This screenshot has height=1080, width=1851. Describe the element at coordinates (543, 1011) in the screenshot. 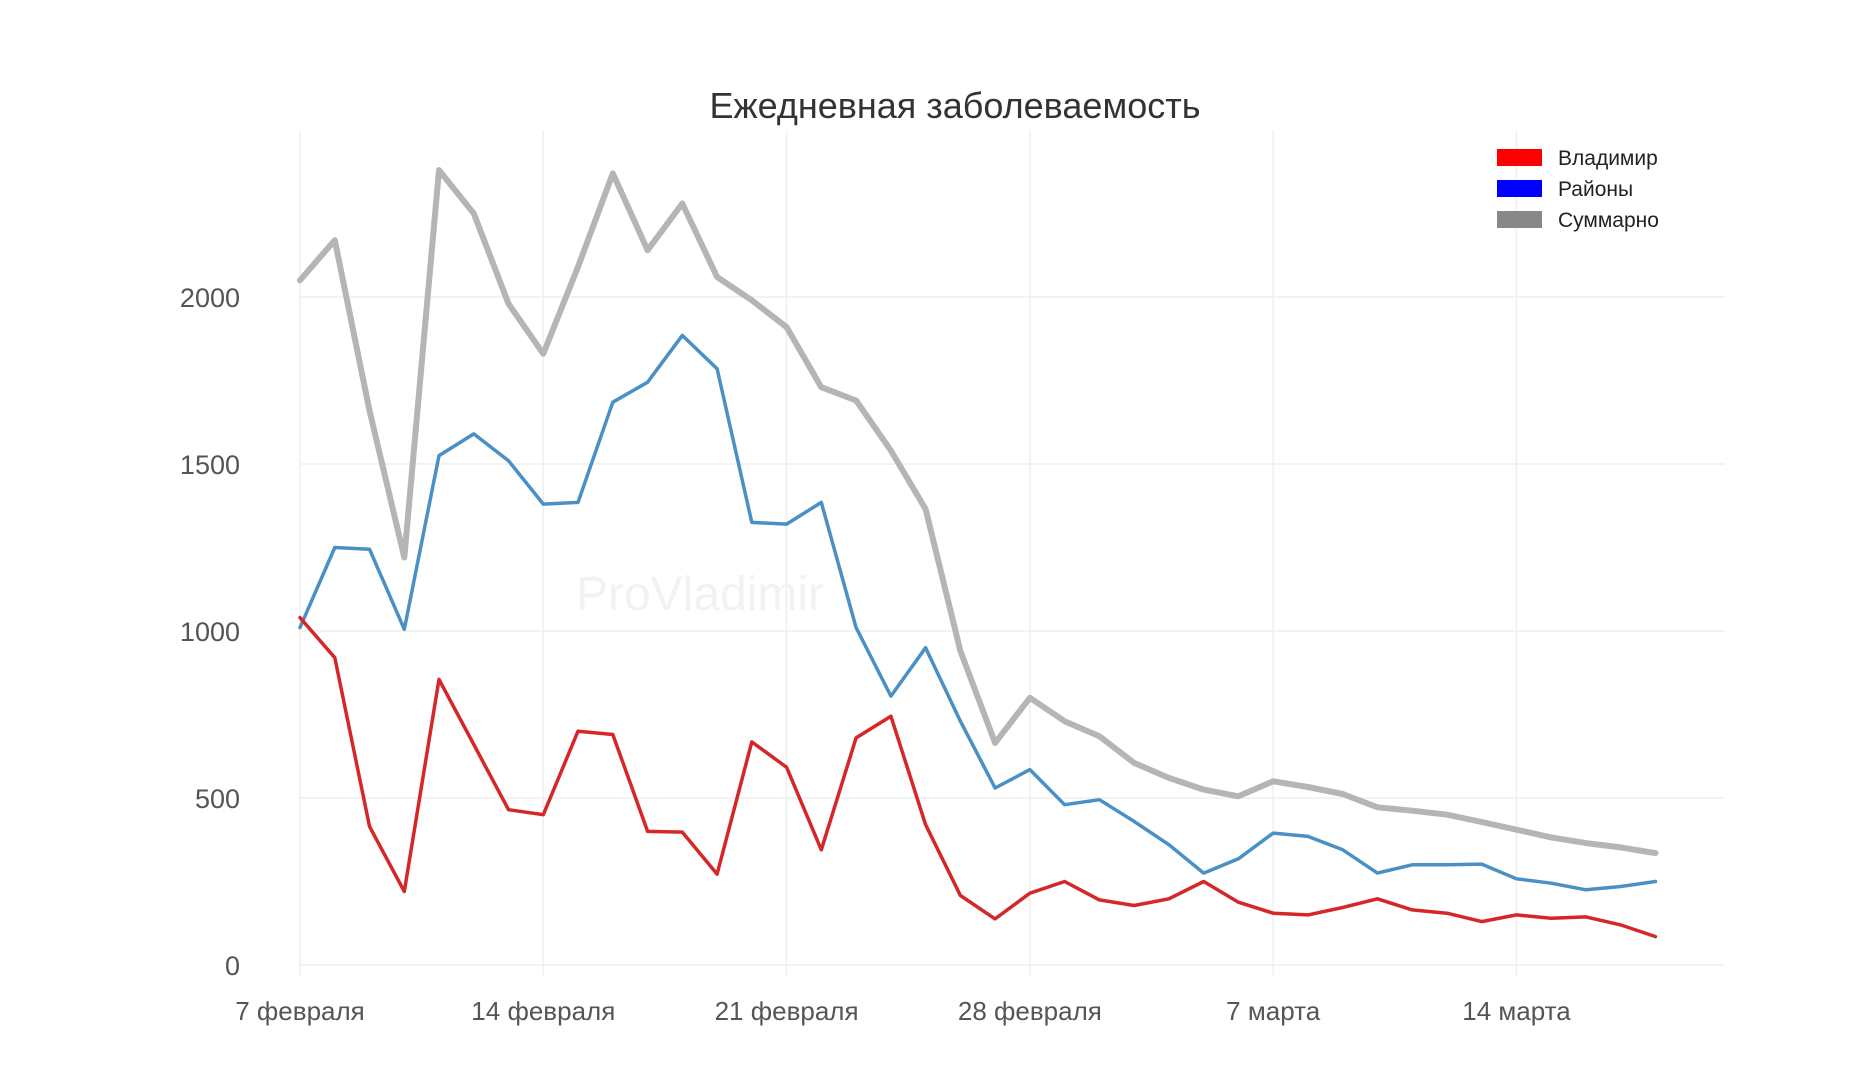

I see `x-tick-label: 14 февраля` at that location.